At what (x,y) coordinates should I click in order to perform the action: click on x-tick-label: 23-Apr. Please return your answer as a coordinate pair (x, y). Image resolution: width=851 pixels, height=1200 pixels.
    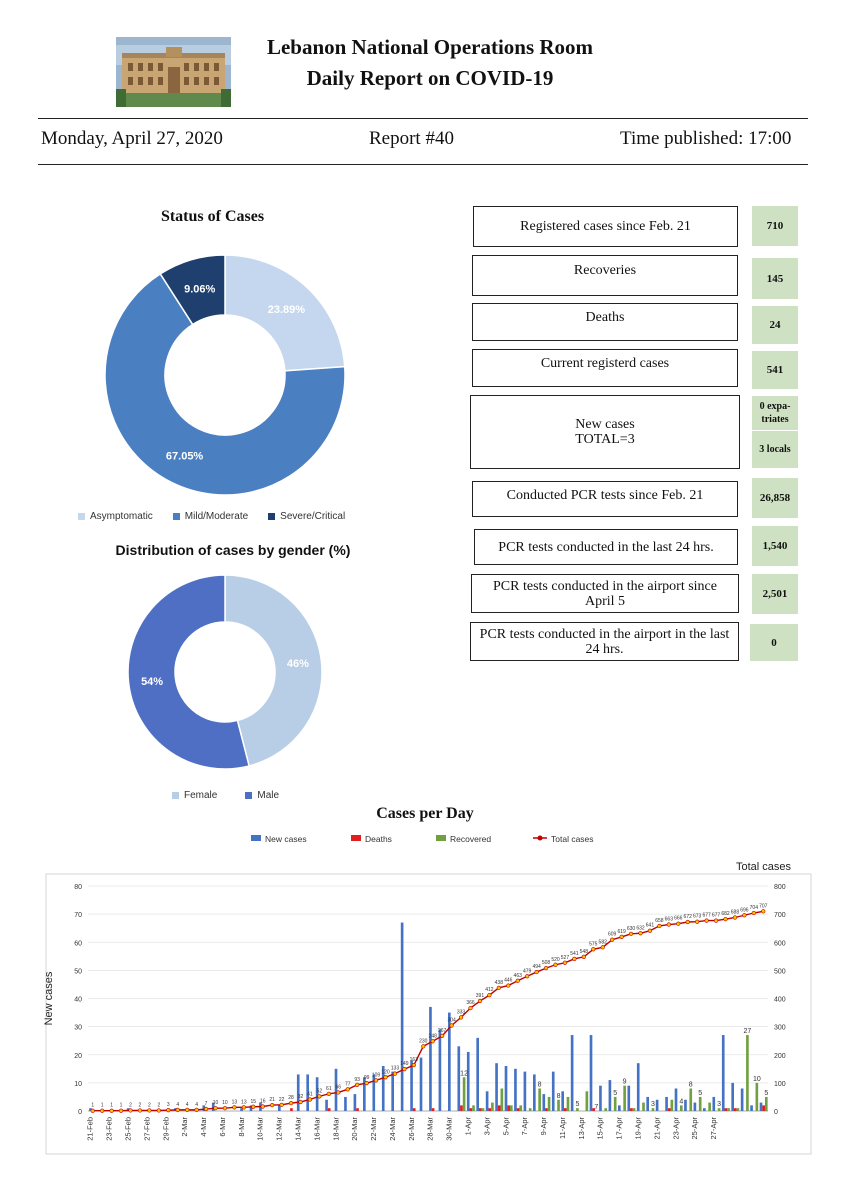
    Looking at the image, I should click on (675, 1128).